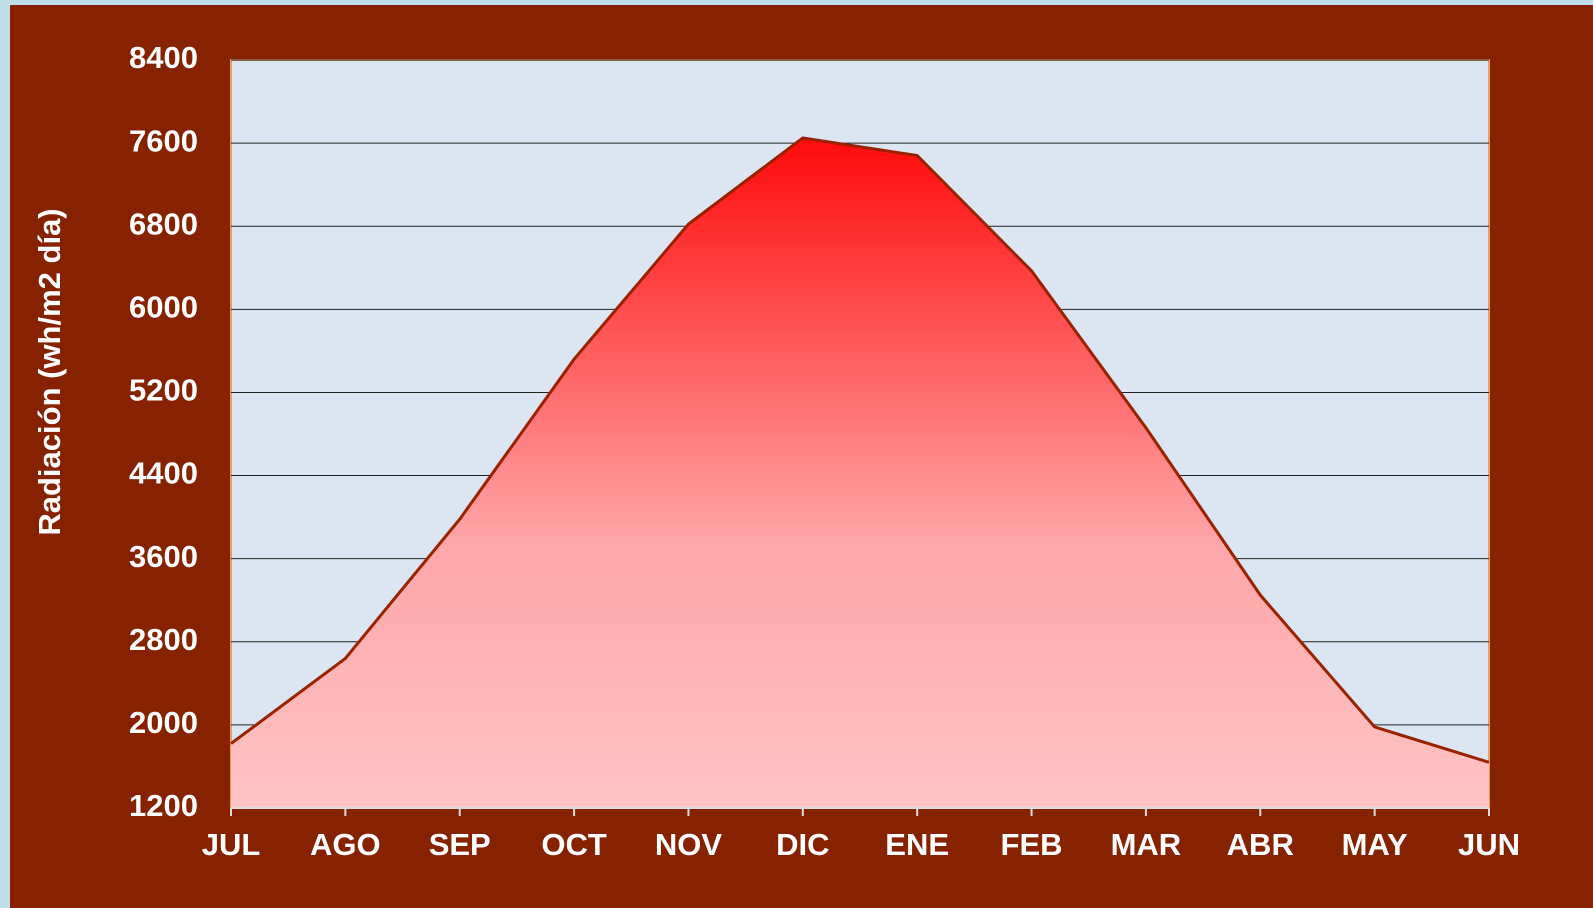 The height and width of the screenshot is (908, 1593). What do you see at coordinates (917, 844) in the screenshot?
I see `x-tick-label: ENE` at bounding box center [917, 844].